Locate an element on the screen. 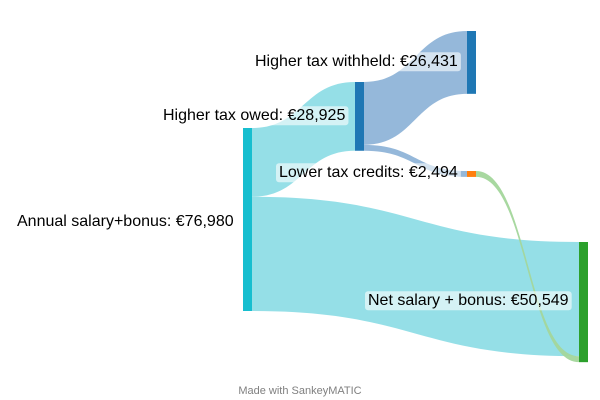 The height and width of the screenshot is (400, 600). node-label-bg-salary is located at coordinates (125, 222).